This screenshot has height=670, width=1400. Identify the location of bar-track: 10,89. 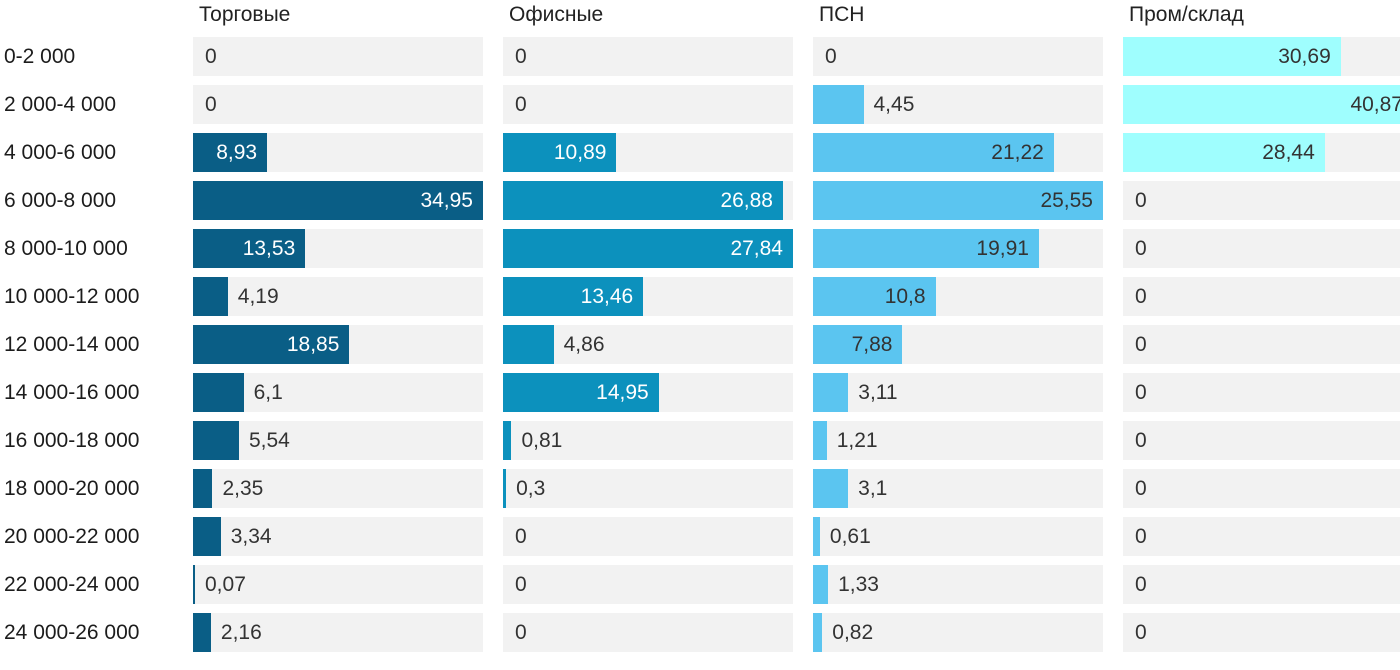
(648, 152).